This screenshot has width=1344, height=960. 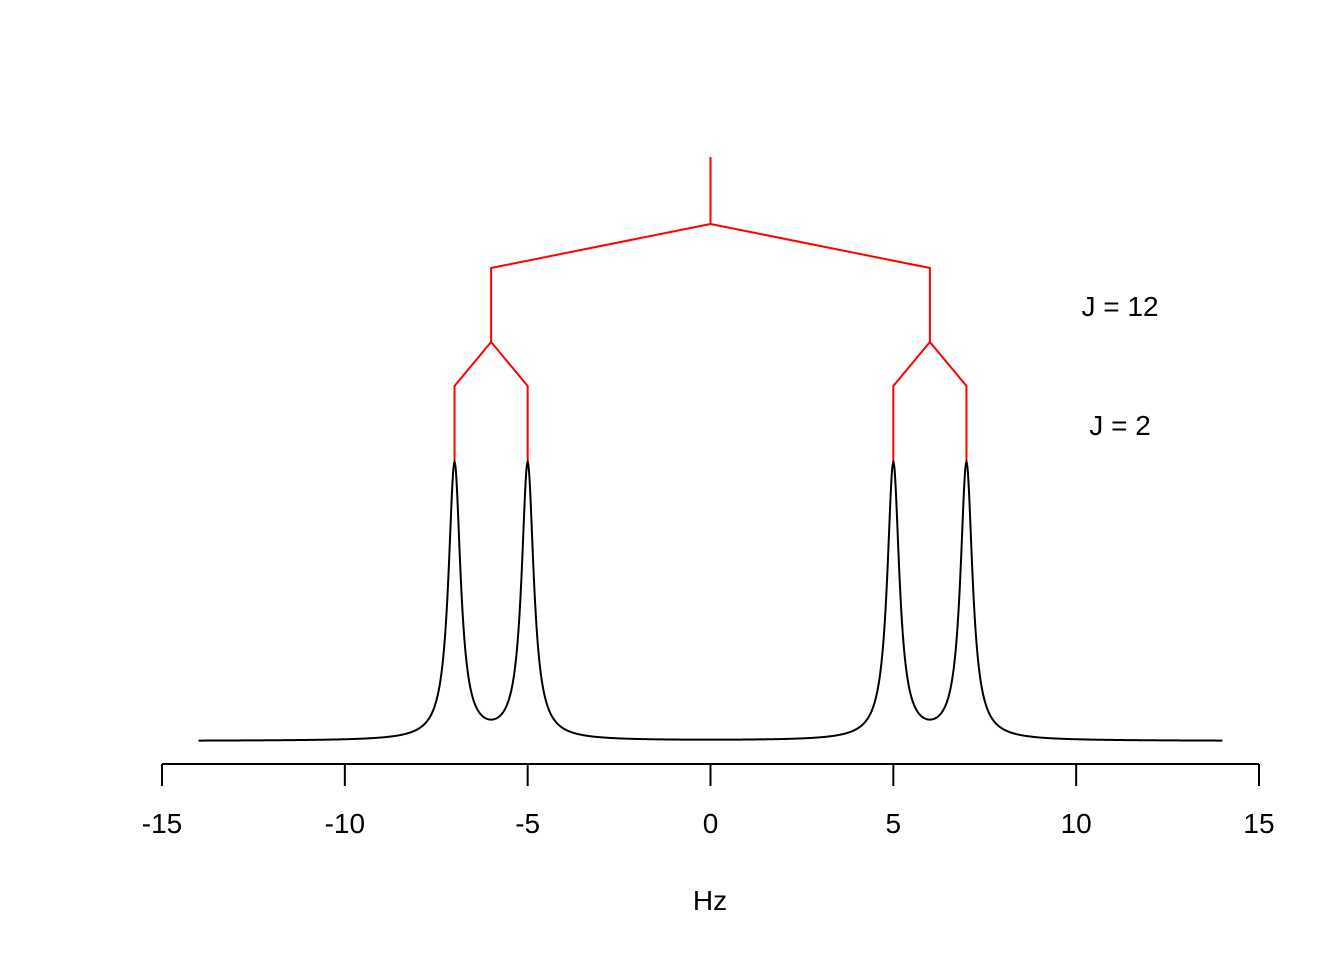 I want to click on annotation-j-2: J = 2, so click(x=1119, y=425).